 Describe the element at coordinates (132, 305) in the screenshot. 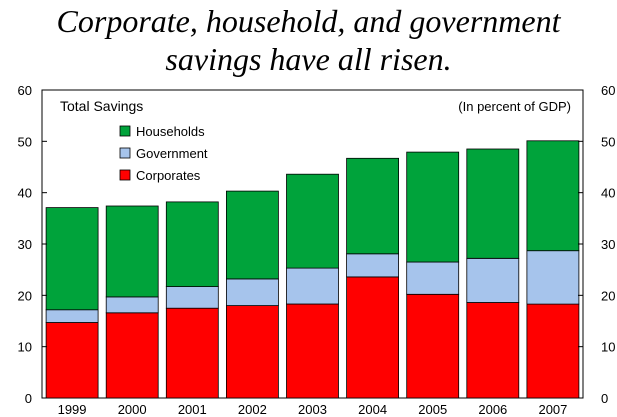

I see `bar-government-2000` at that location.